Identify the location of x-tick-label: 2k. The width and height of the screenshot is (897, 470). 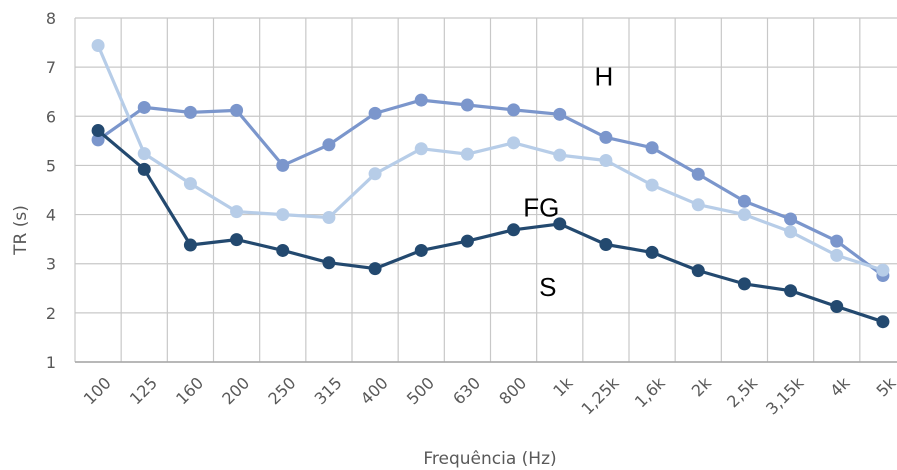
(702, 387).